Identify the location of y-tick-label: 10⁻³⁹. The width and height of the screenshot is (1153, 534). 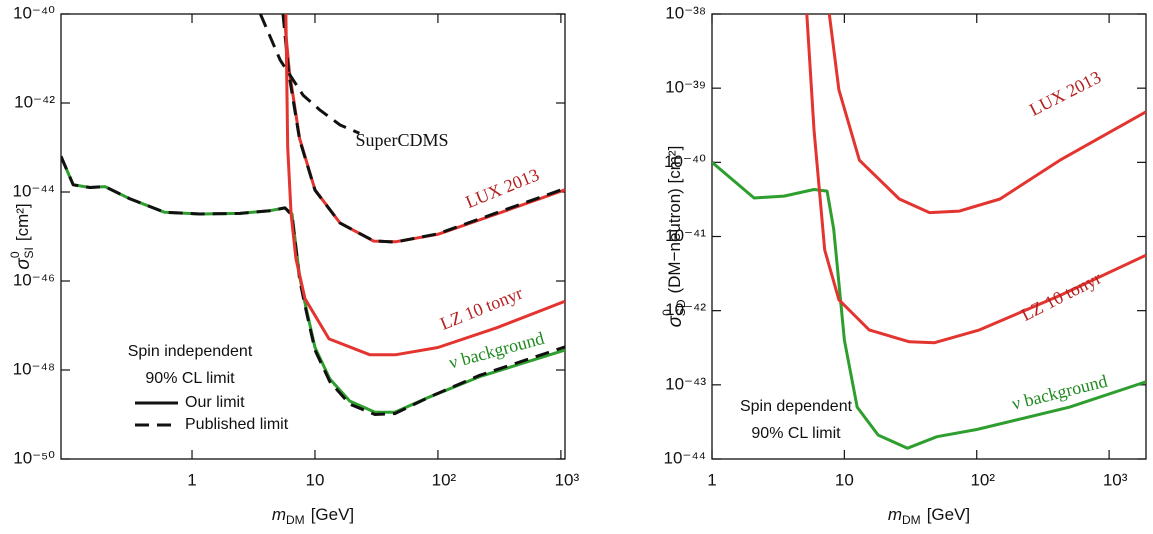
(685, 87).